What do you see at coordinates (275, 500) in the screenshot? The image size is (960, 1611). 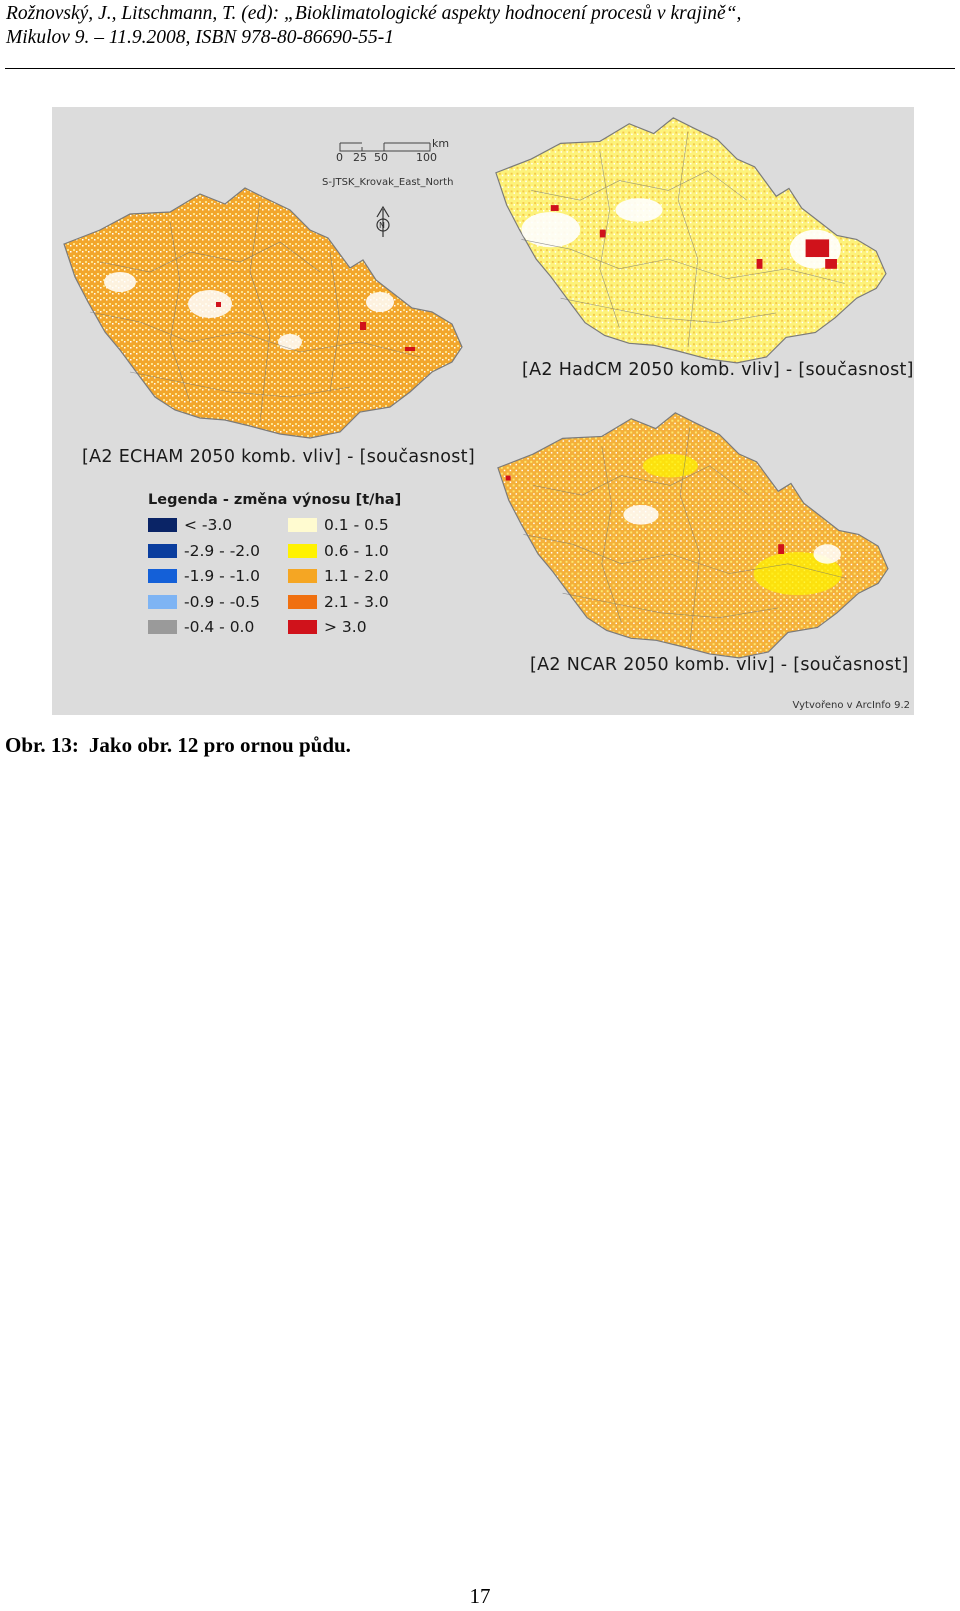 I see `legend-title: Legenda - změna výnosu [t/ha]` at bounding box center [275, 500].